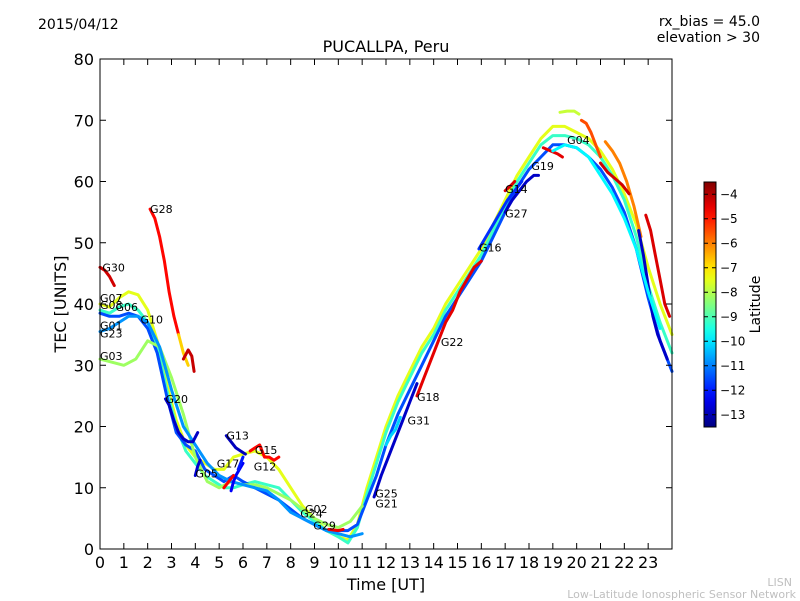 The image size is (800, 601). I want to click on colorbar-tick-label: −11, so click(732, 366).